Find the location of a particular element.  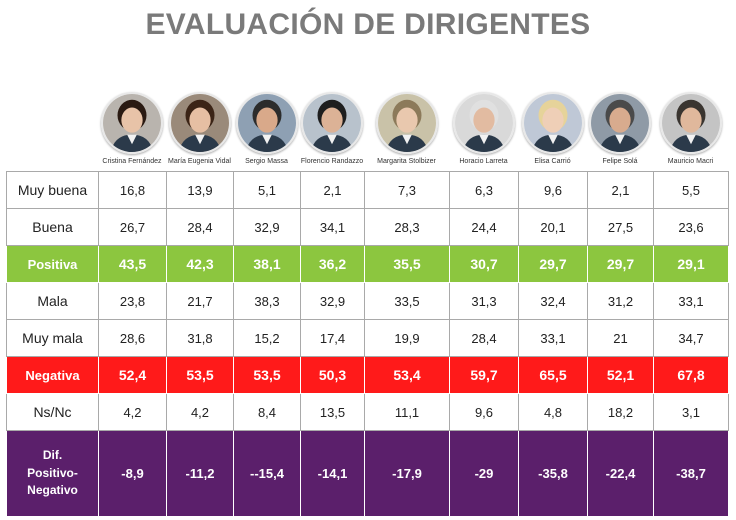

table-cell: 11,1 is located at coordinates (407, 412).